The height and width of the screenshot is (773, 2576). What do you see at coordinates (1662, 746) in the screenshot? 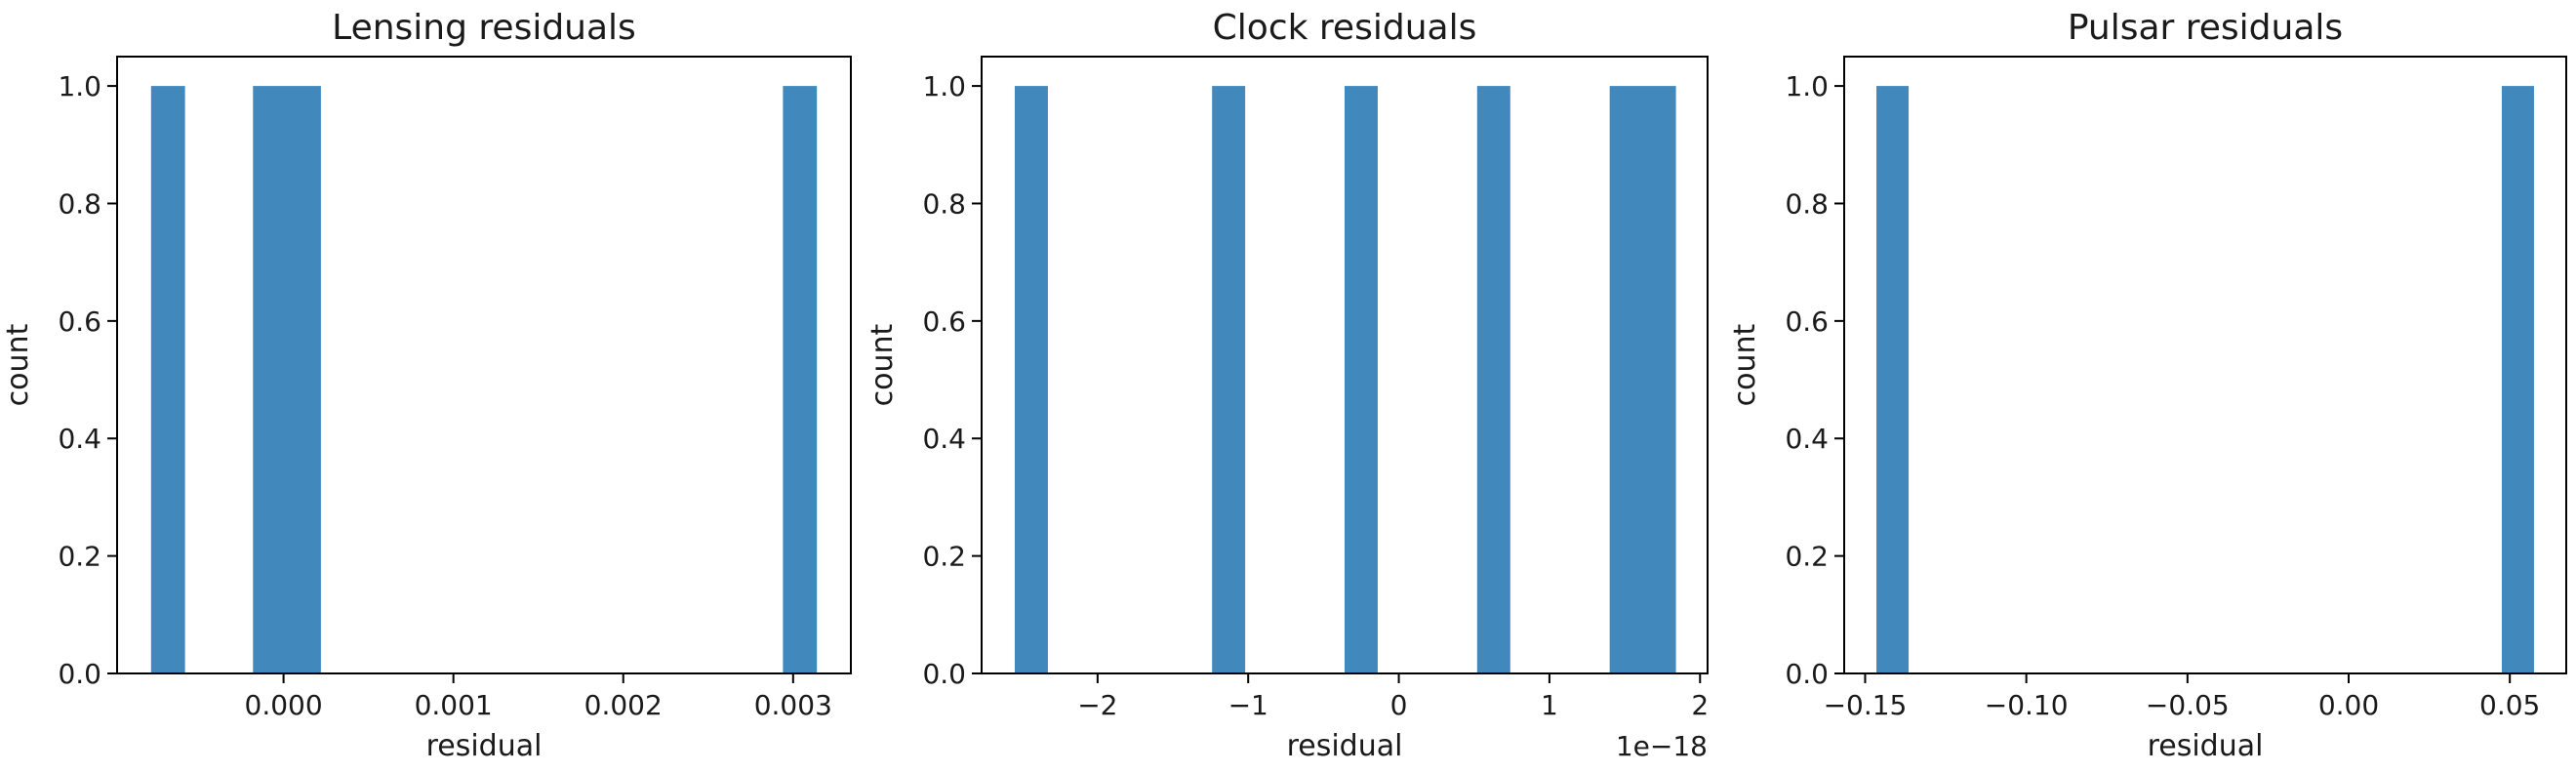
I see `x-offset-label: 1e−18` at bounding box center [1662, 746].